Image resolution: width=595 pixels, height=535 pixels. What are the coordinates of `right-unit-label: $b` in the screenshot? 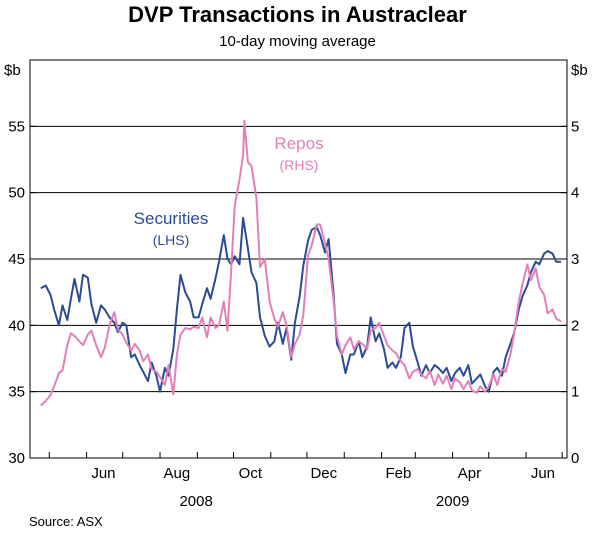 It's located at (579, 70).